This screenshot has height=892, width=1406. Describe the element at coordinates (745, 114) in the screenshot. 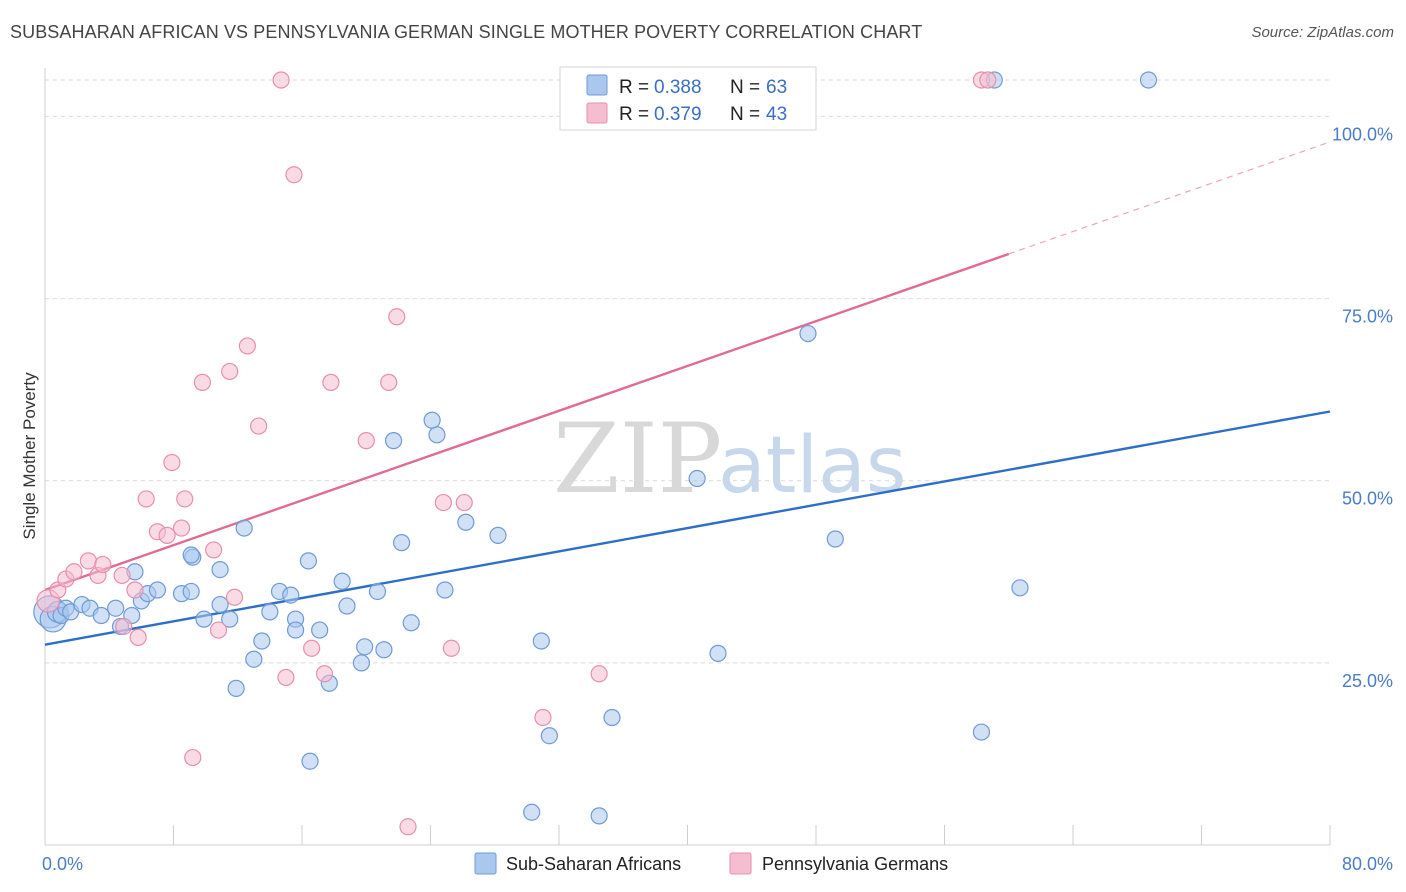

I see `legend-n-label-pink: N =` at that location.